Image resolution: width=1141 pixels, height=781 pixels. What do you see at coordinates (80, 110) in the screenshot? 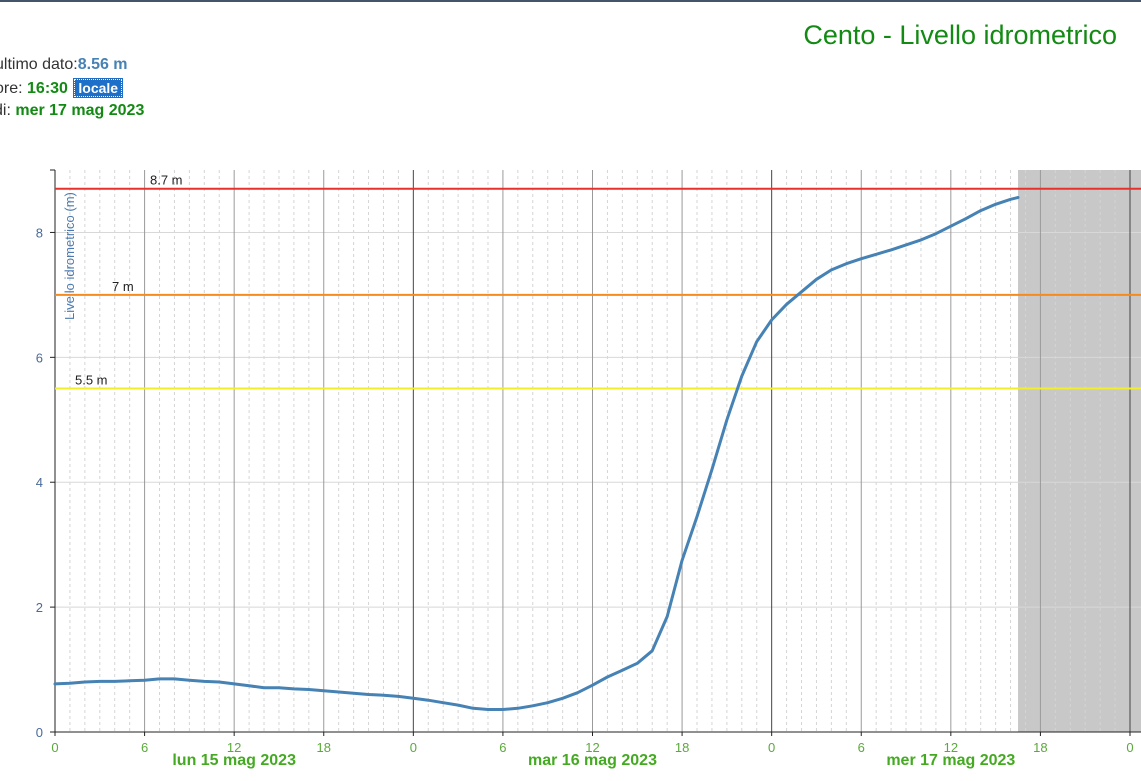
I see `date-value: mer 17 mag 2023` at bounding box center [80, 110].